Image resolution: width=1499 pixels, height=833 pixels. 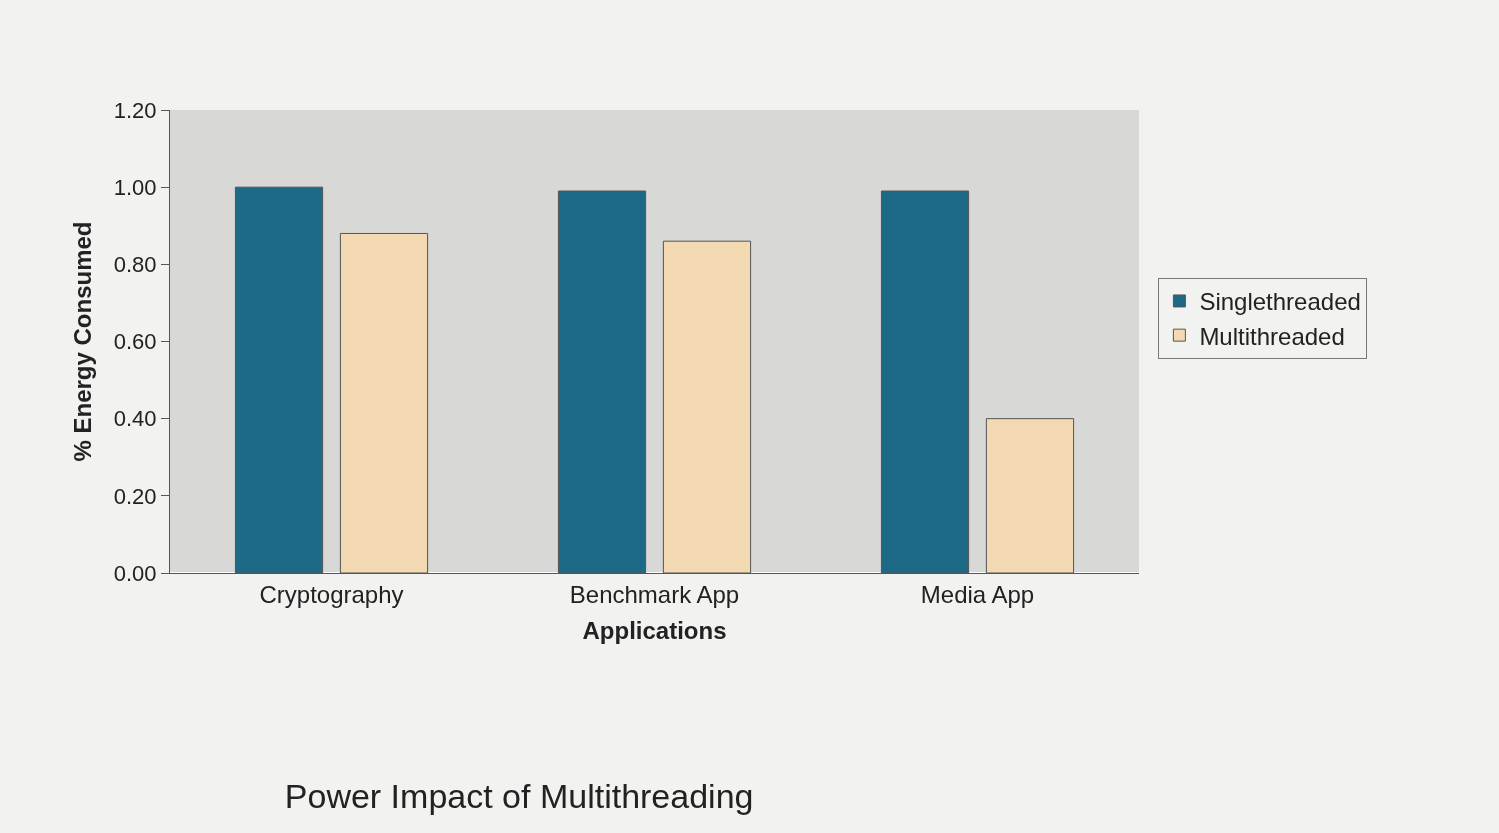 I want to click on y-tick-label: 0.20, so click(x=135, y=496).